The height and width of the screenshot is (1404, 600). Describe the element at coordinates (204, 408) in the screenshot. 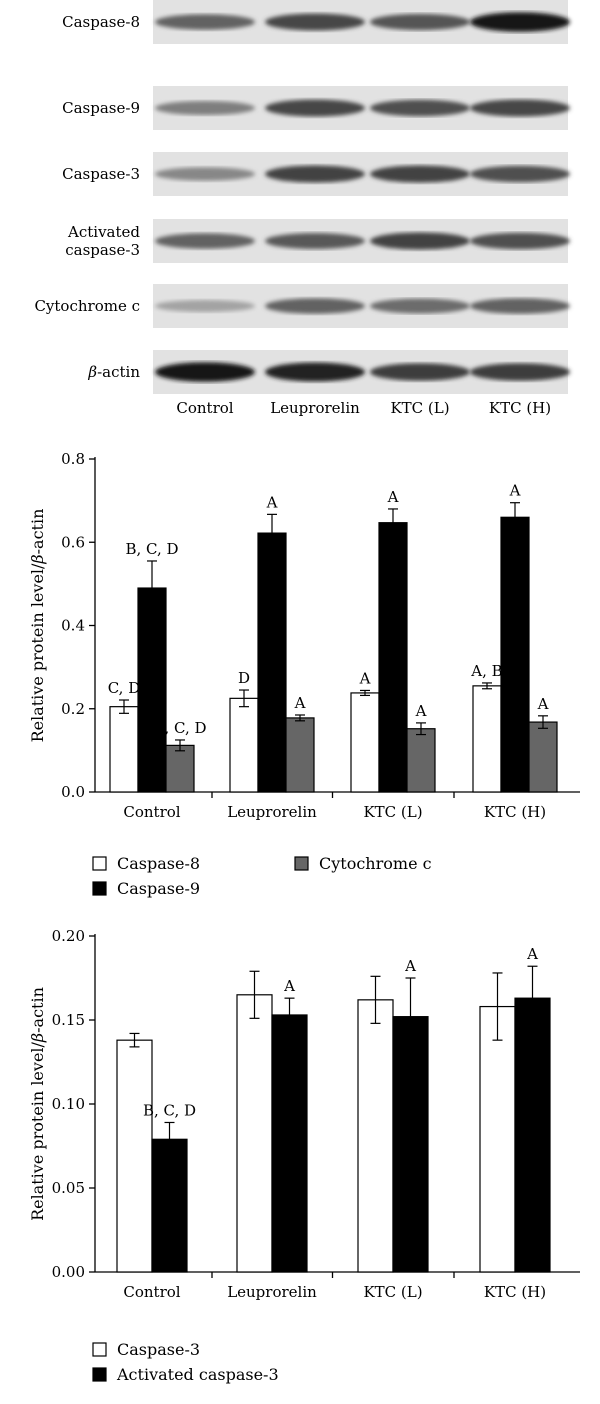

I see `blot-lane-label: Control` at that location.